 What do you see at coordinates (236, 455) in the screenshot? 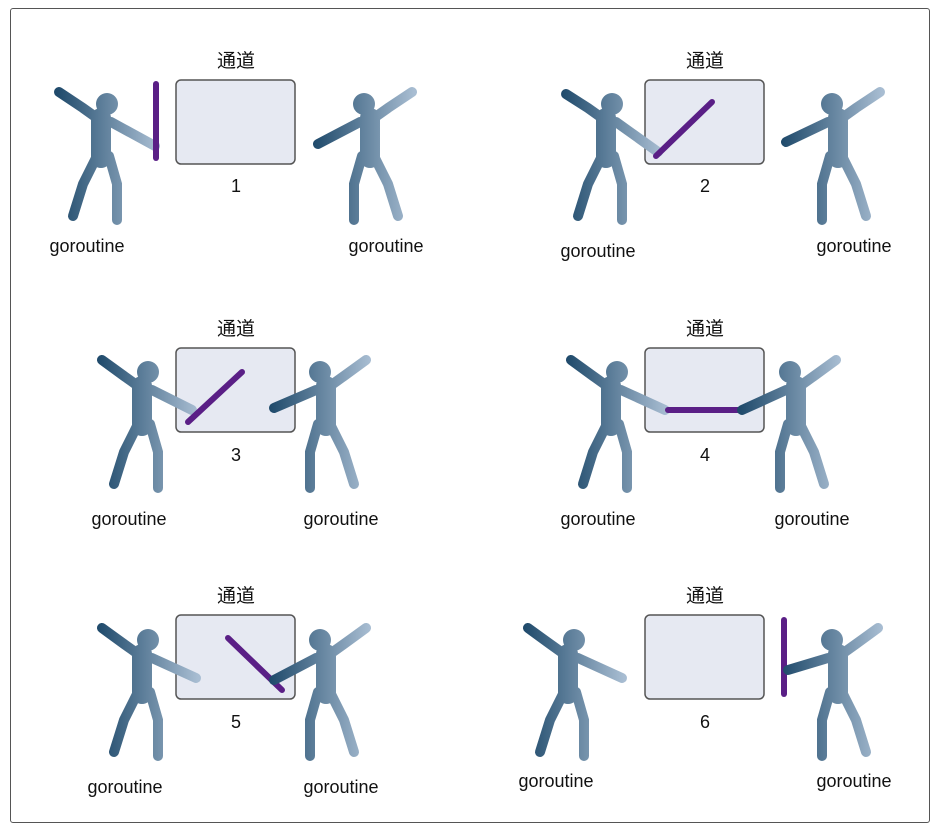
I see `step-number: 3` at bounding box center [236, 455].